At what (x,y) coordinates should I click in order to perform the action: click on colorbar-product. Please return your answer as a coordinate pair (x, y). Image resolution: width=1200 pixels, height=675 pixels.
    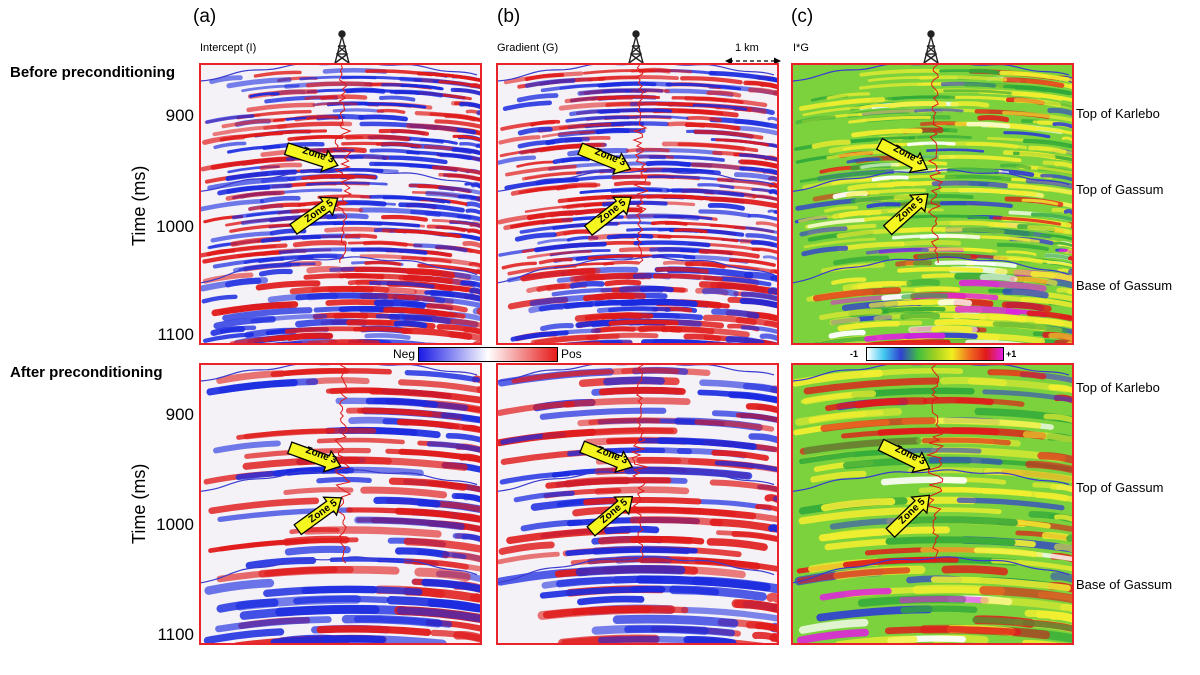
    Looking at the image, I should click on (935, 354).